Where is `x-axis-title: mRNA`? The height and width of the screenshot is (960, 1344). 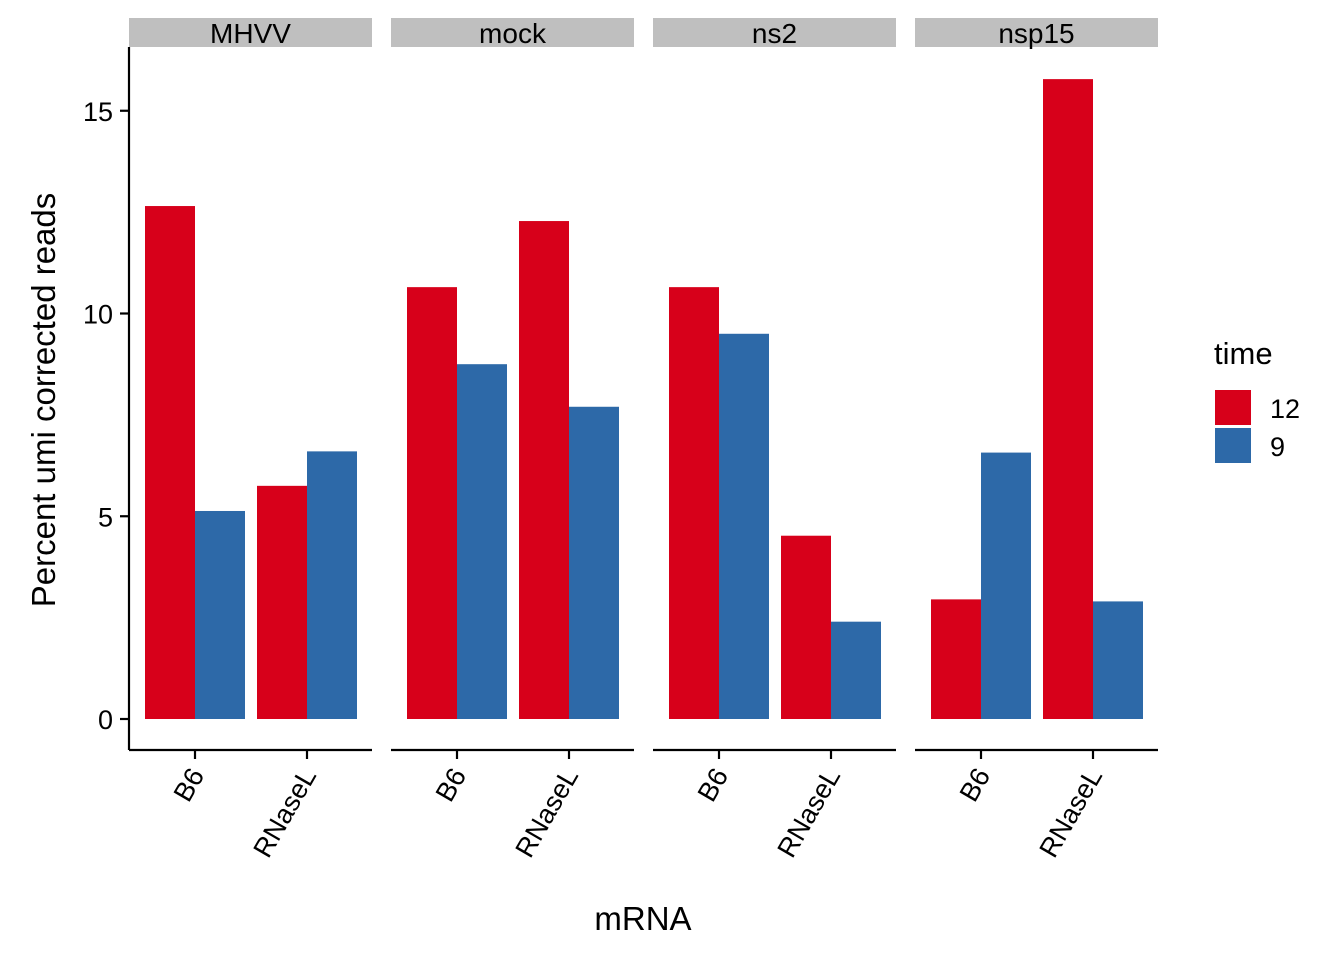
x-axis-title: mRNA is located at coordinates (642, 918).